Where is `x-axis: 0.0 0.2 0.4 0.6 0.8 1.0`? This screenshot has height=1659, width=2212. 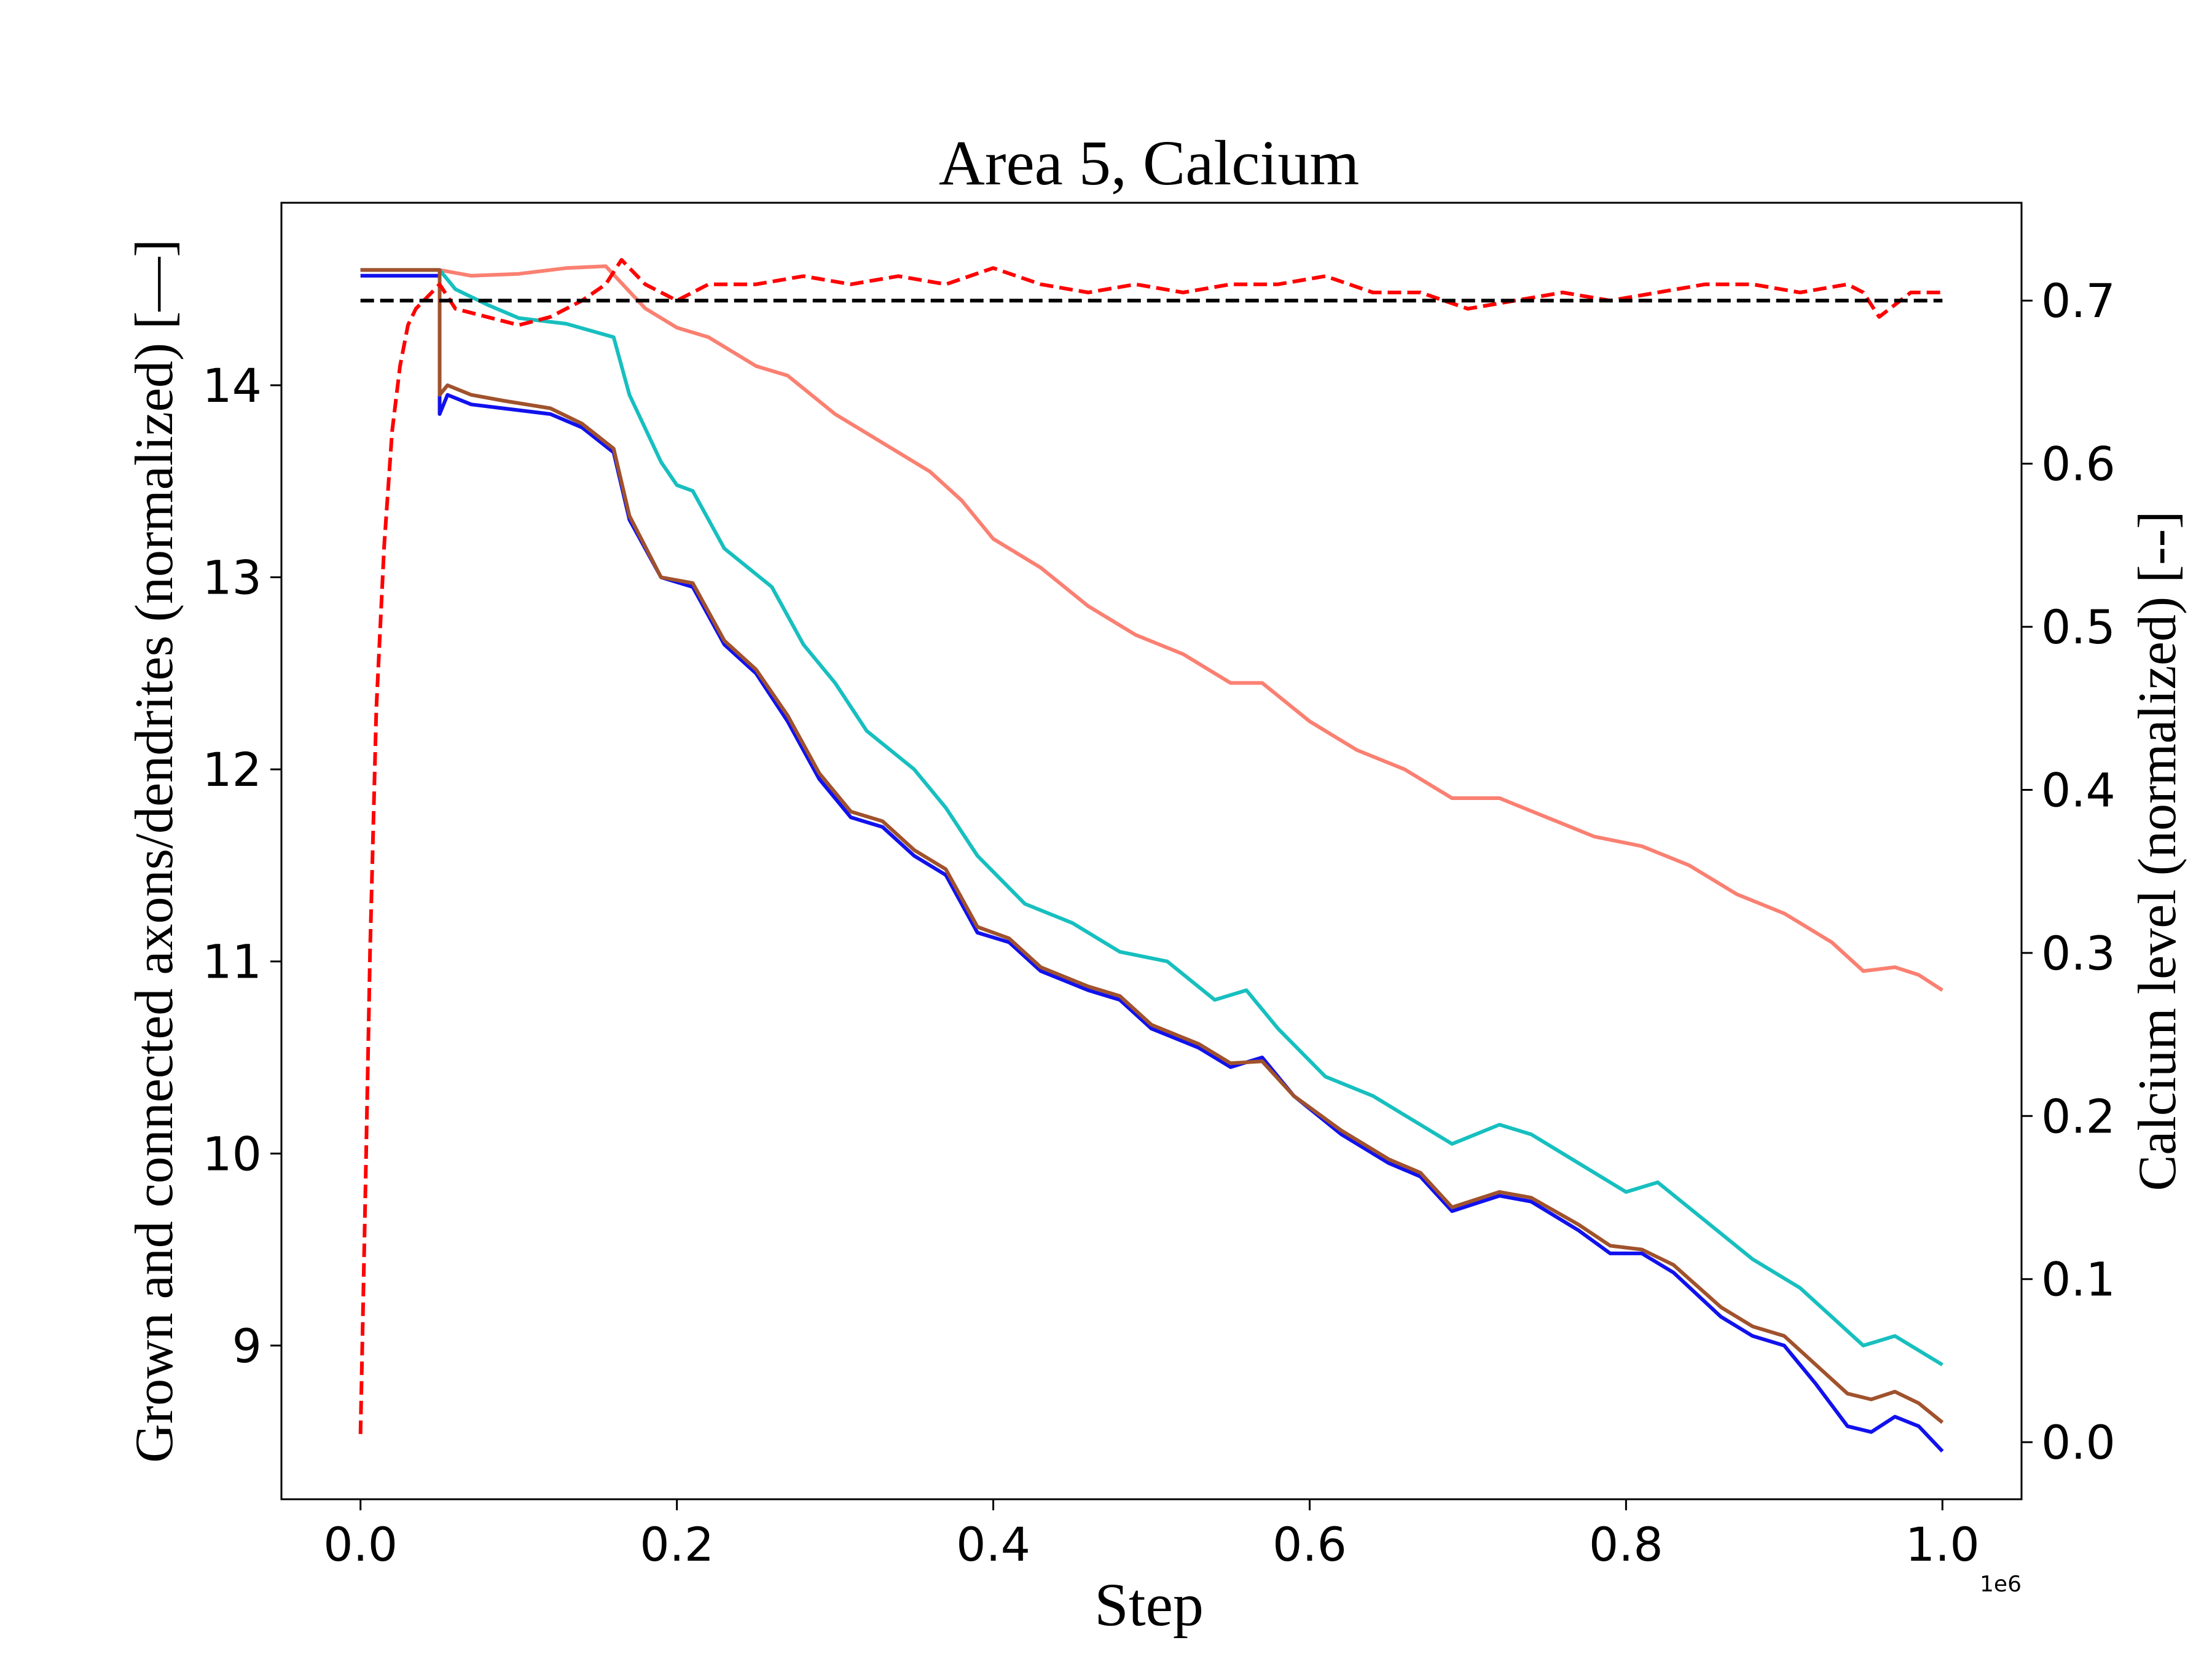
x-axis: 0.0 0.2 0.4 0.6 0.8 1.0 is located at coordinates (1151, 1535).